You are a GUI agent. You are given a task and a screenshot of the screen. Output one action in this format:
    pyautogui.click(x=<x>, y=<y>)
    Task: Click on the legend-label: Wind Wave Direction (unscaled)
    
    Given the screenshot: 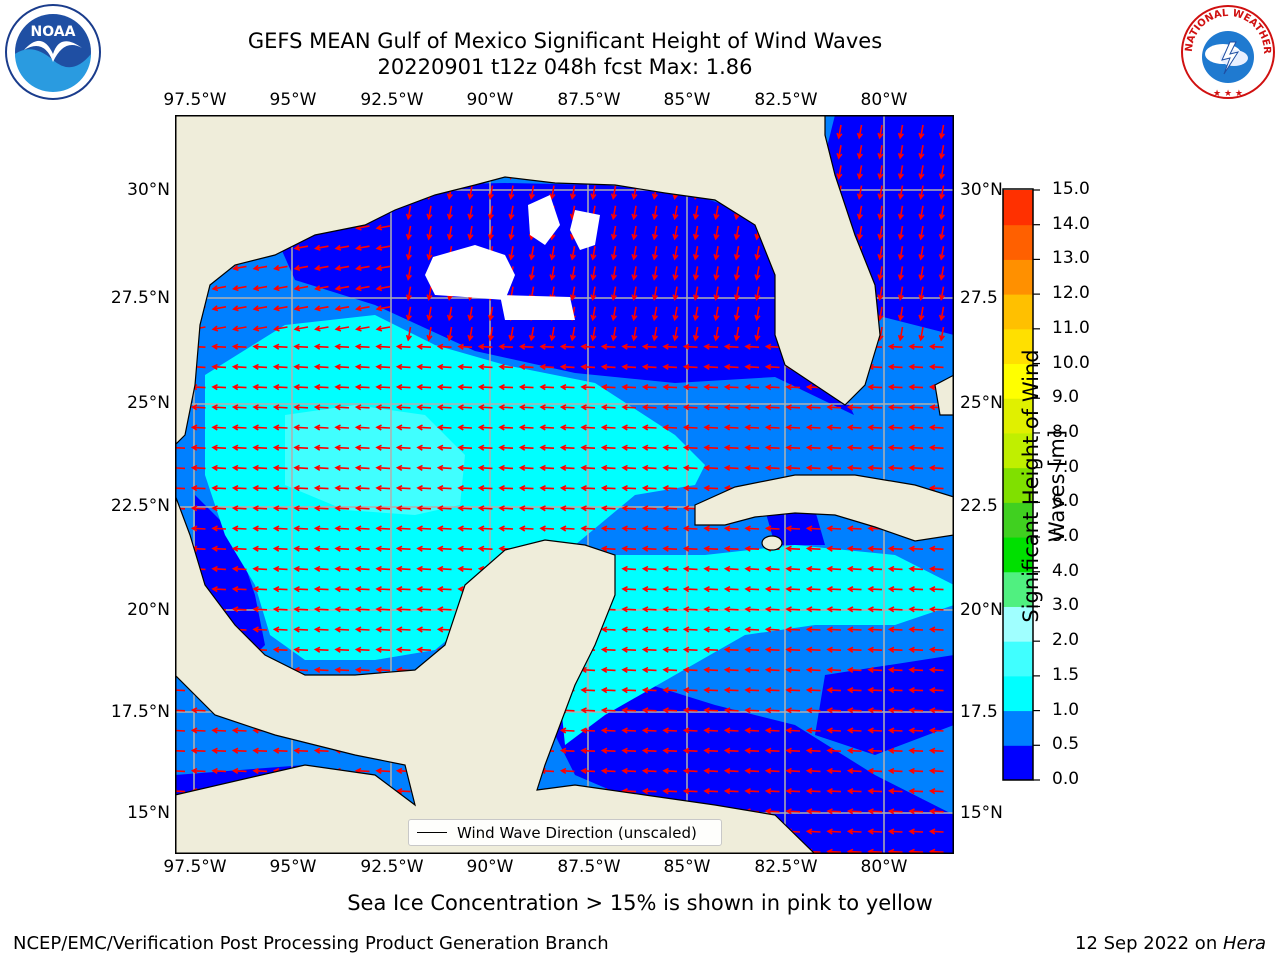 What is the action you would take?
    pyautogui.click(x=577, y=832)
    